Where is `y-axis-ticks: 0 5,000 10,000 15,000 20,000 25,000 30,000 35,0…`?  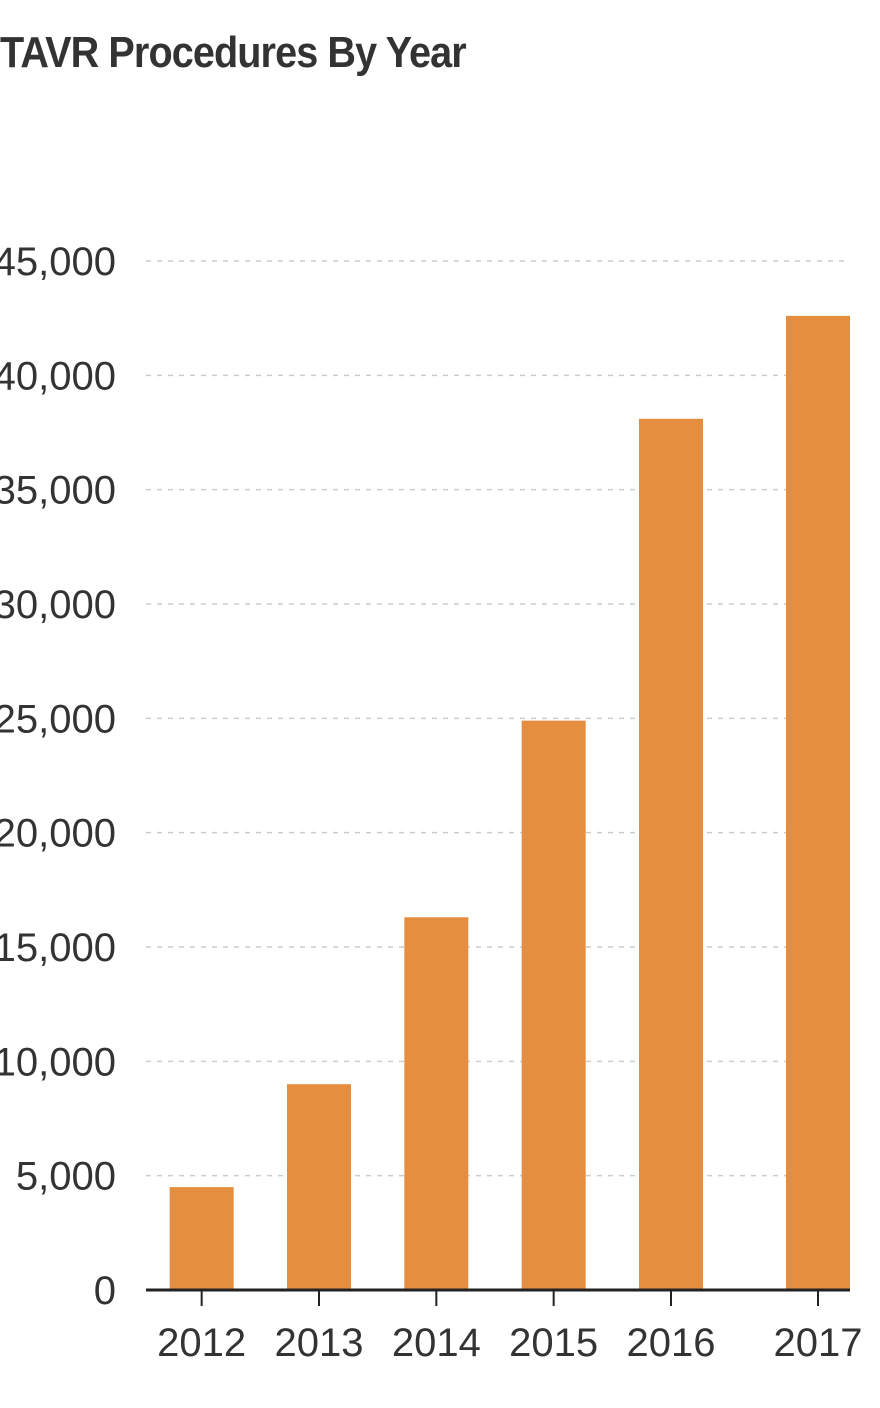
y-axis-ticks: 0 5,000 10,000 15,000 20,000 25,000 30,000 35,0… is located at coordinates (58, 776).